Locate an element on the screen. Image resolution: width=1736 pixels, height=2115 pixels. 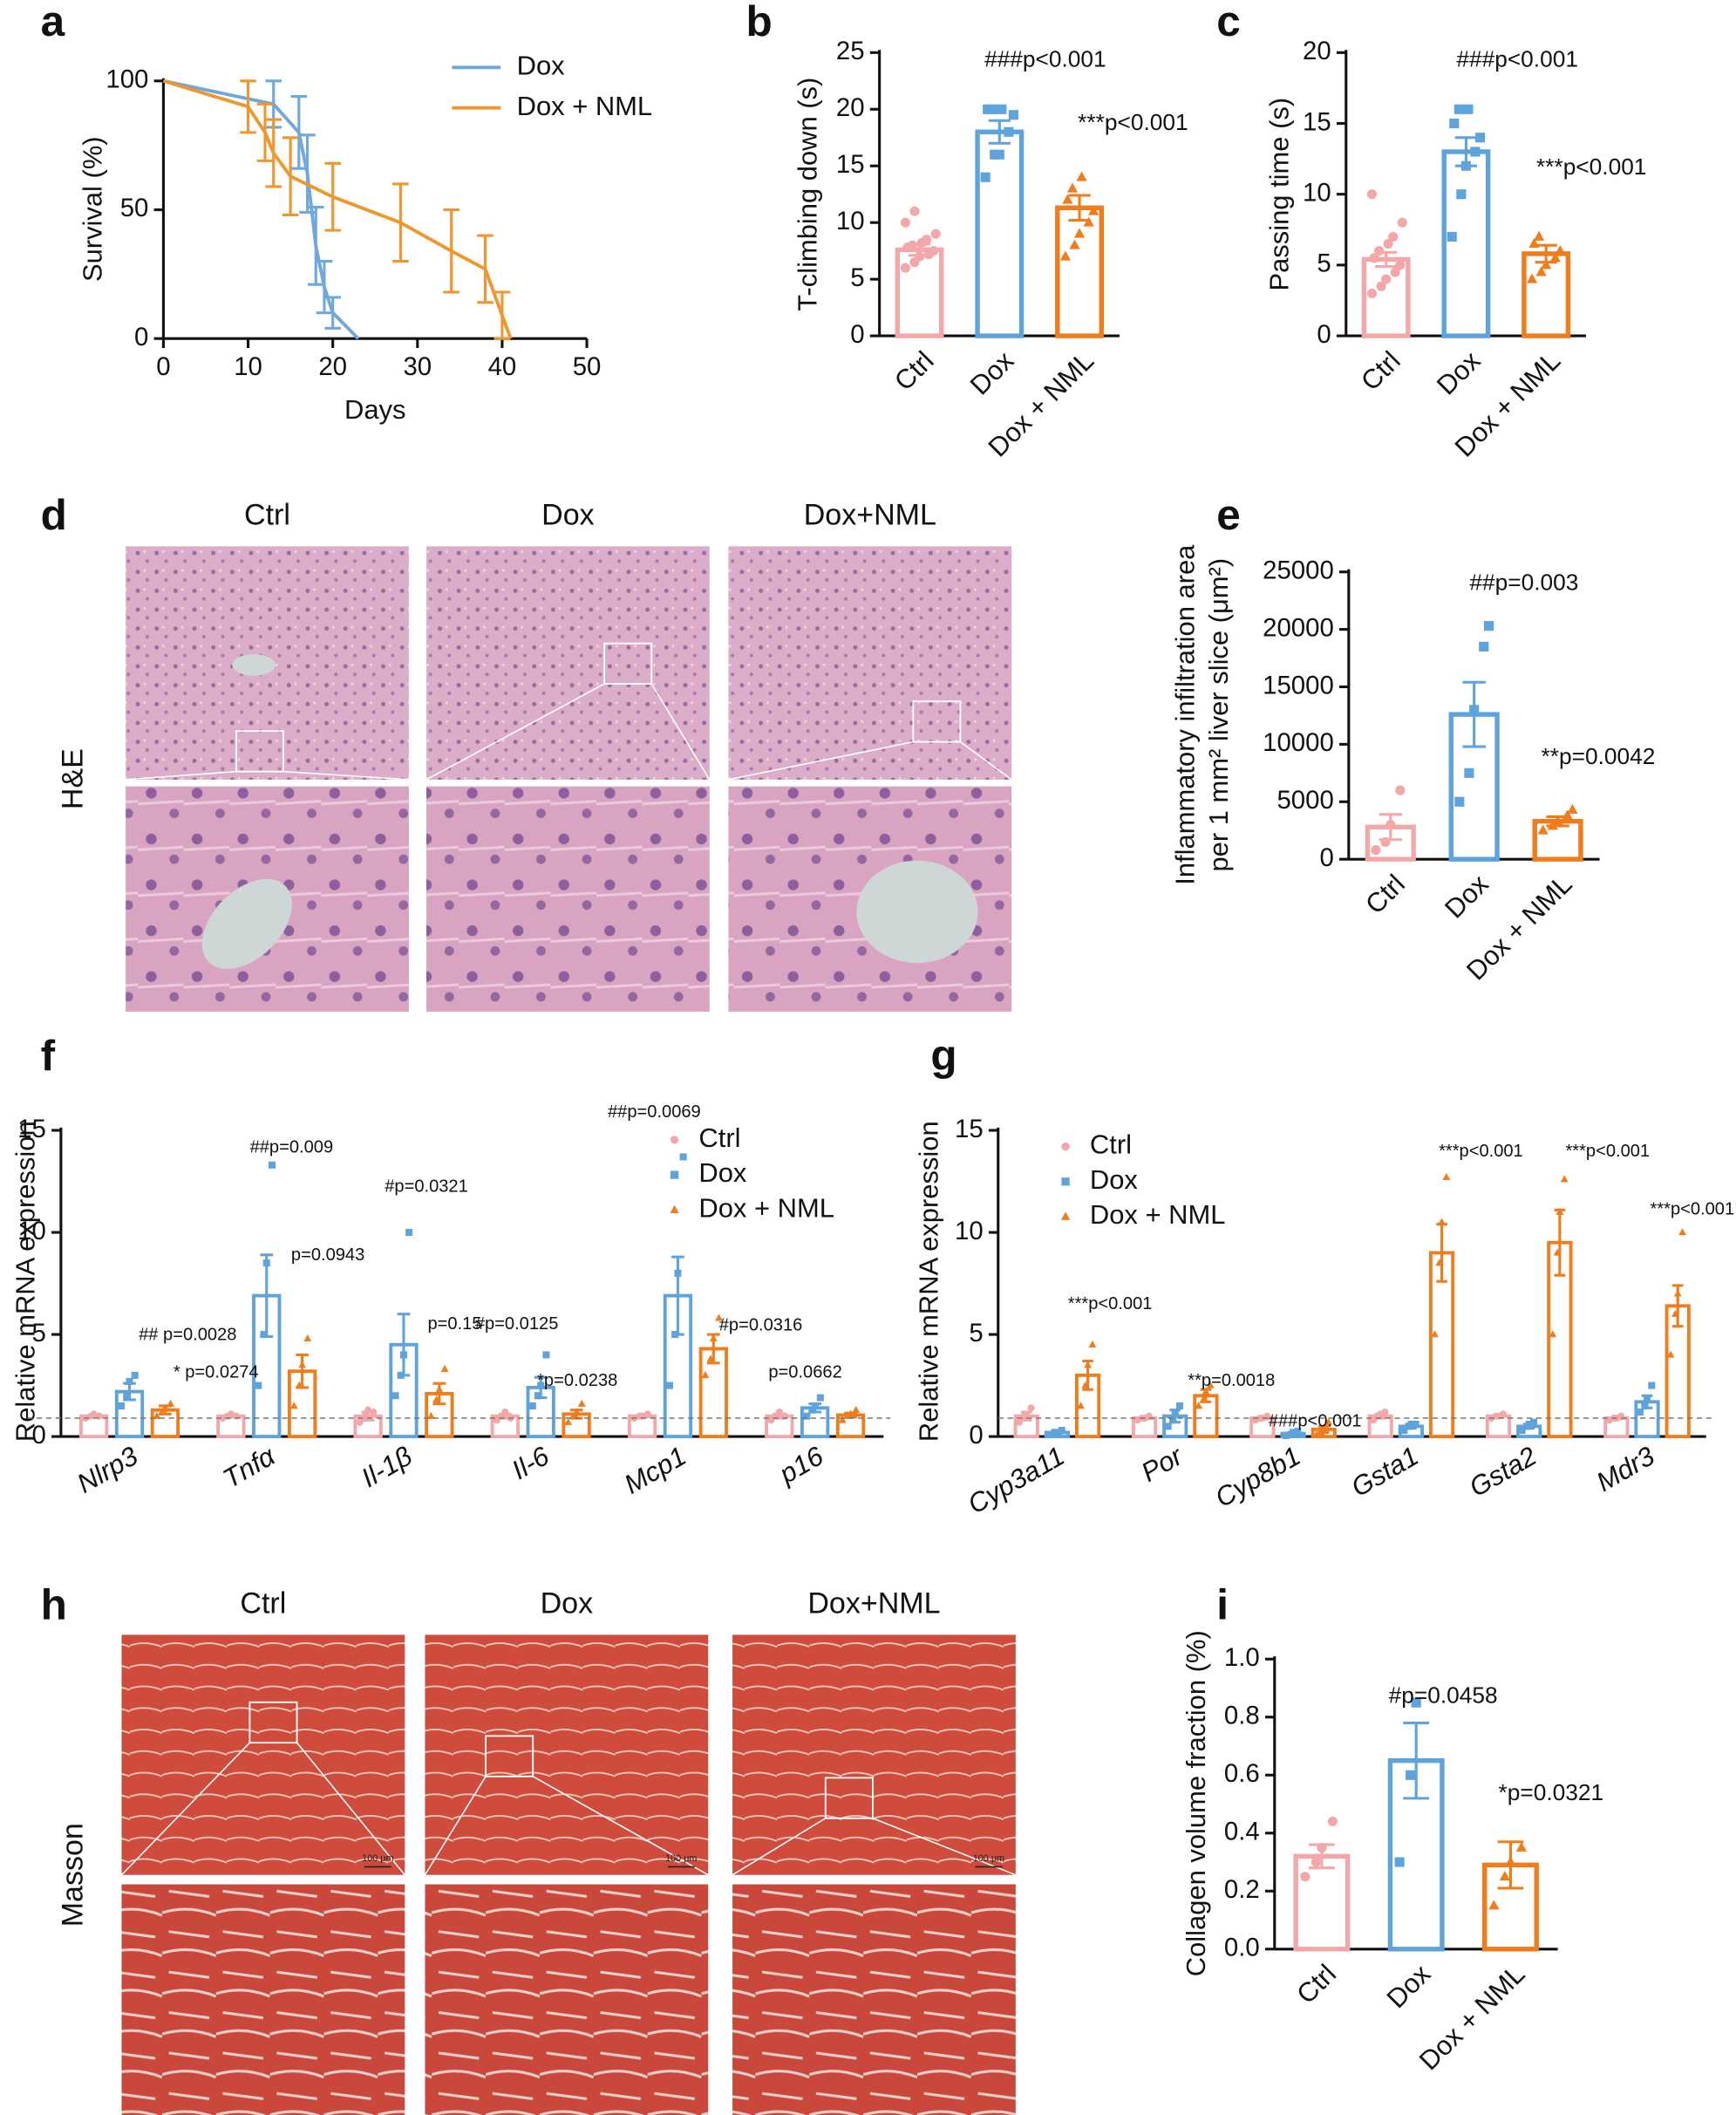
legend-label: Dox + NML is located at coordinates (585, 106).